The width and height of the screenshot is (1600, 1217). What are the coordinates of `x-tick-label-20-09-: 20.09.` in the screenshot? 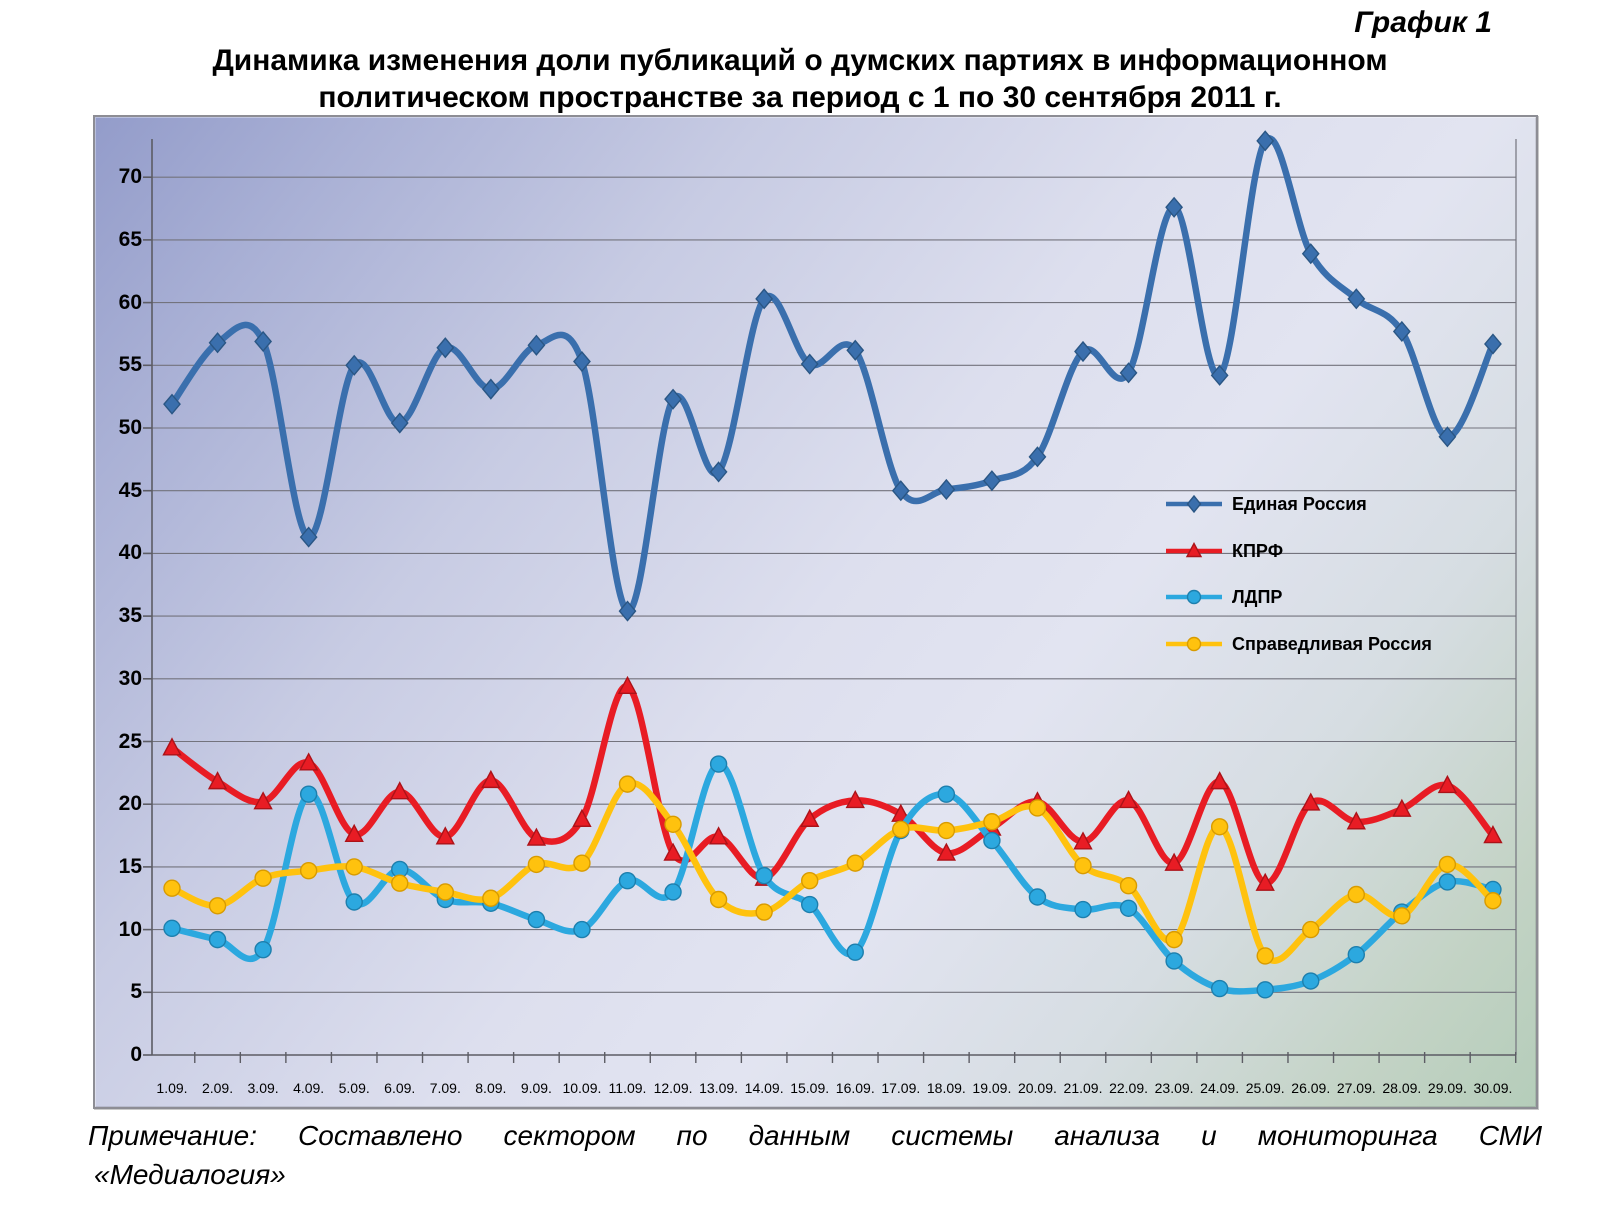 It's located at (1037, 1088).